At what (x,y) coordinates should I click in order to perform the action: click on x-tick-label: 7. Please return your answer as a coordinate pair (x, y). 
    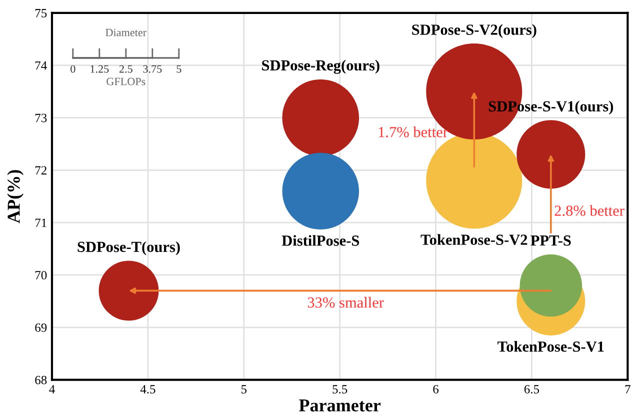
    Looking at the image, I should click on (627, 389).